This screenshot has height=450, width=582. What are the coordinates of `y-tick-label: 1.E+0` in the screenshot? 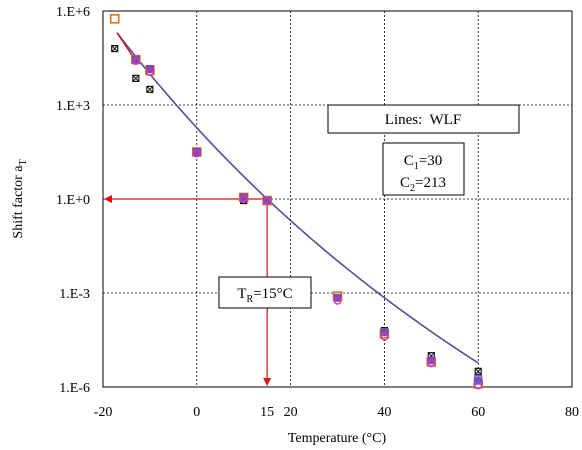 It's located at (73, 200).